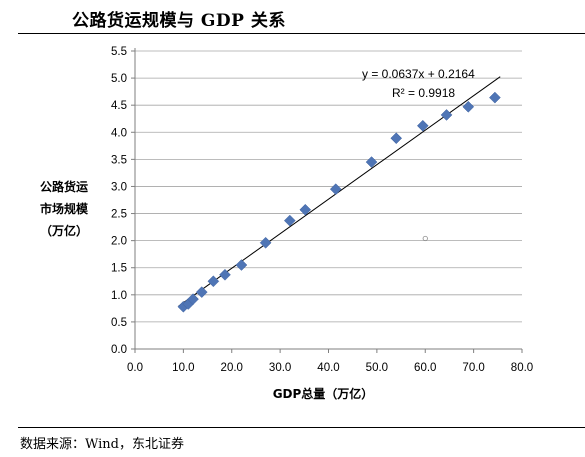  I want to click on x-tick-label-2: 20.0, so click(232, 368).